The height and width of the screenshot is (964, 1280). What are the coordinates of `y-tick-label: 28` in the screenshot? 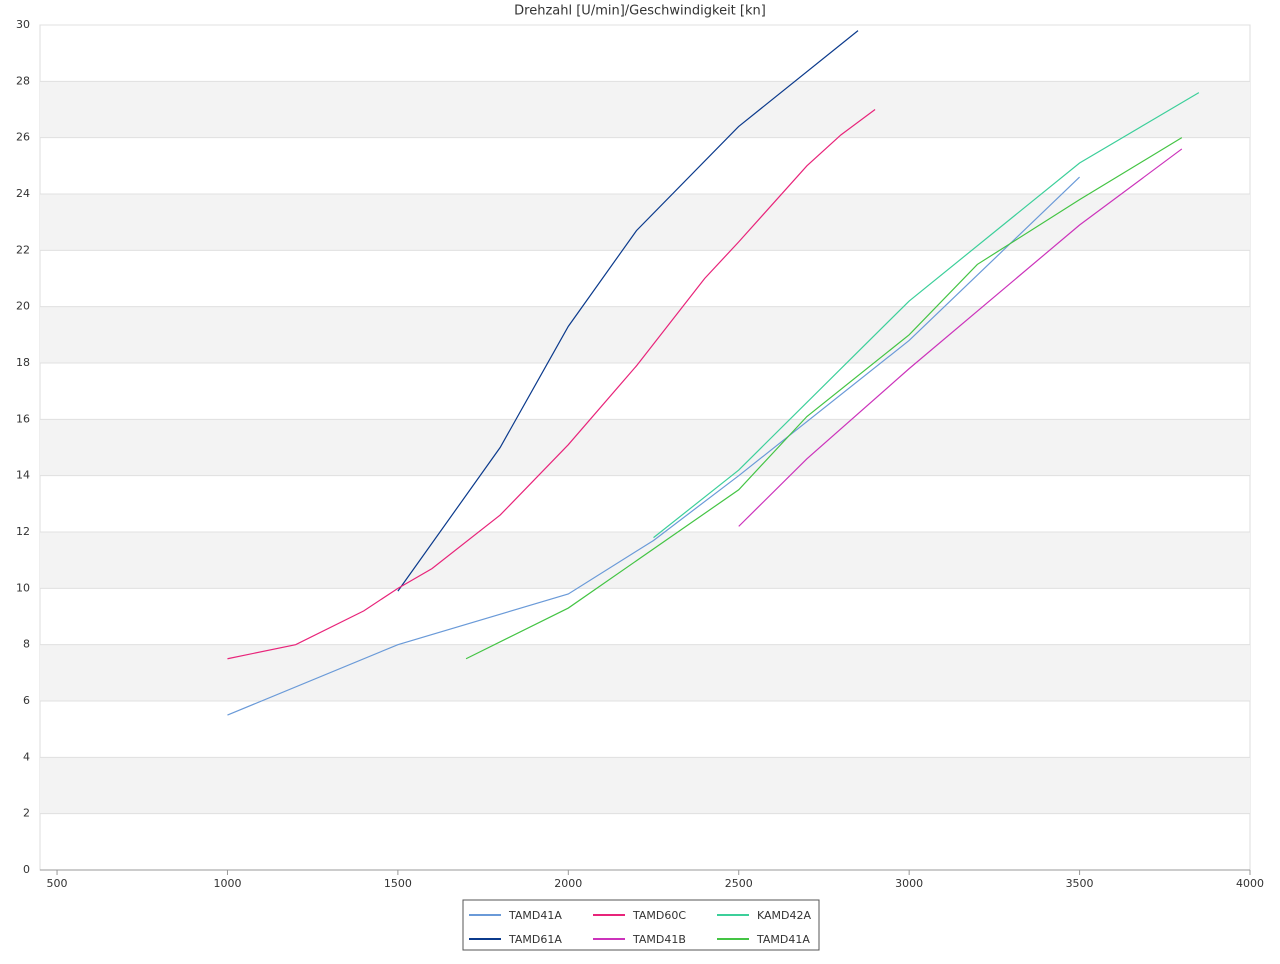 It's located at (23, 80).